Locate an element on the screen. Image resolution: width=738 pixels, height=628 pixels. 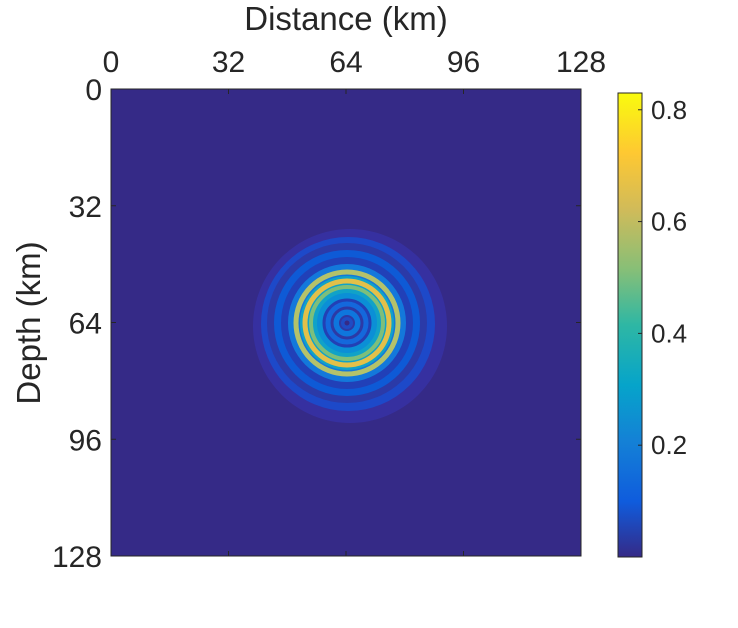
y-tick-label: 32 is located at coordinates (85, 207).